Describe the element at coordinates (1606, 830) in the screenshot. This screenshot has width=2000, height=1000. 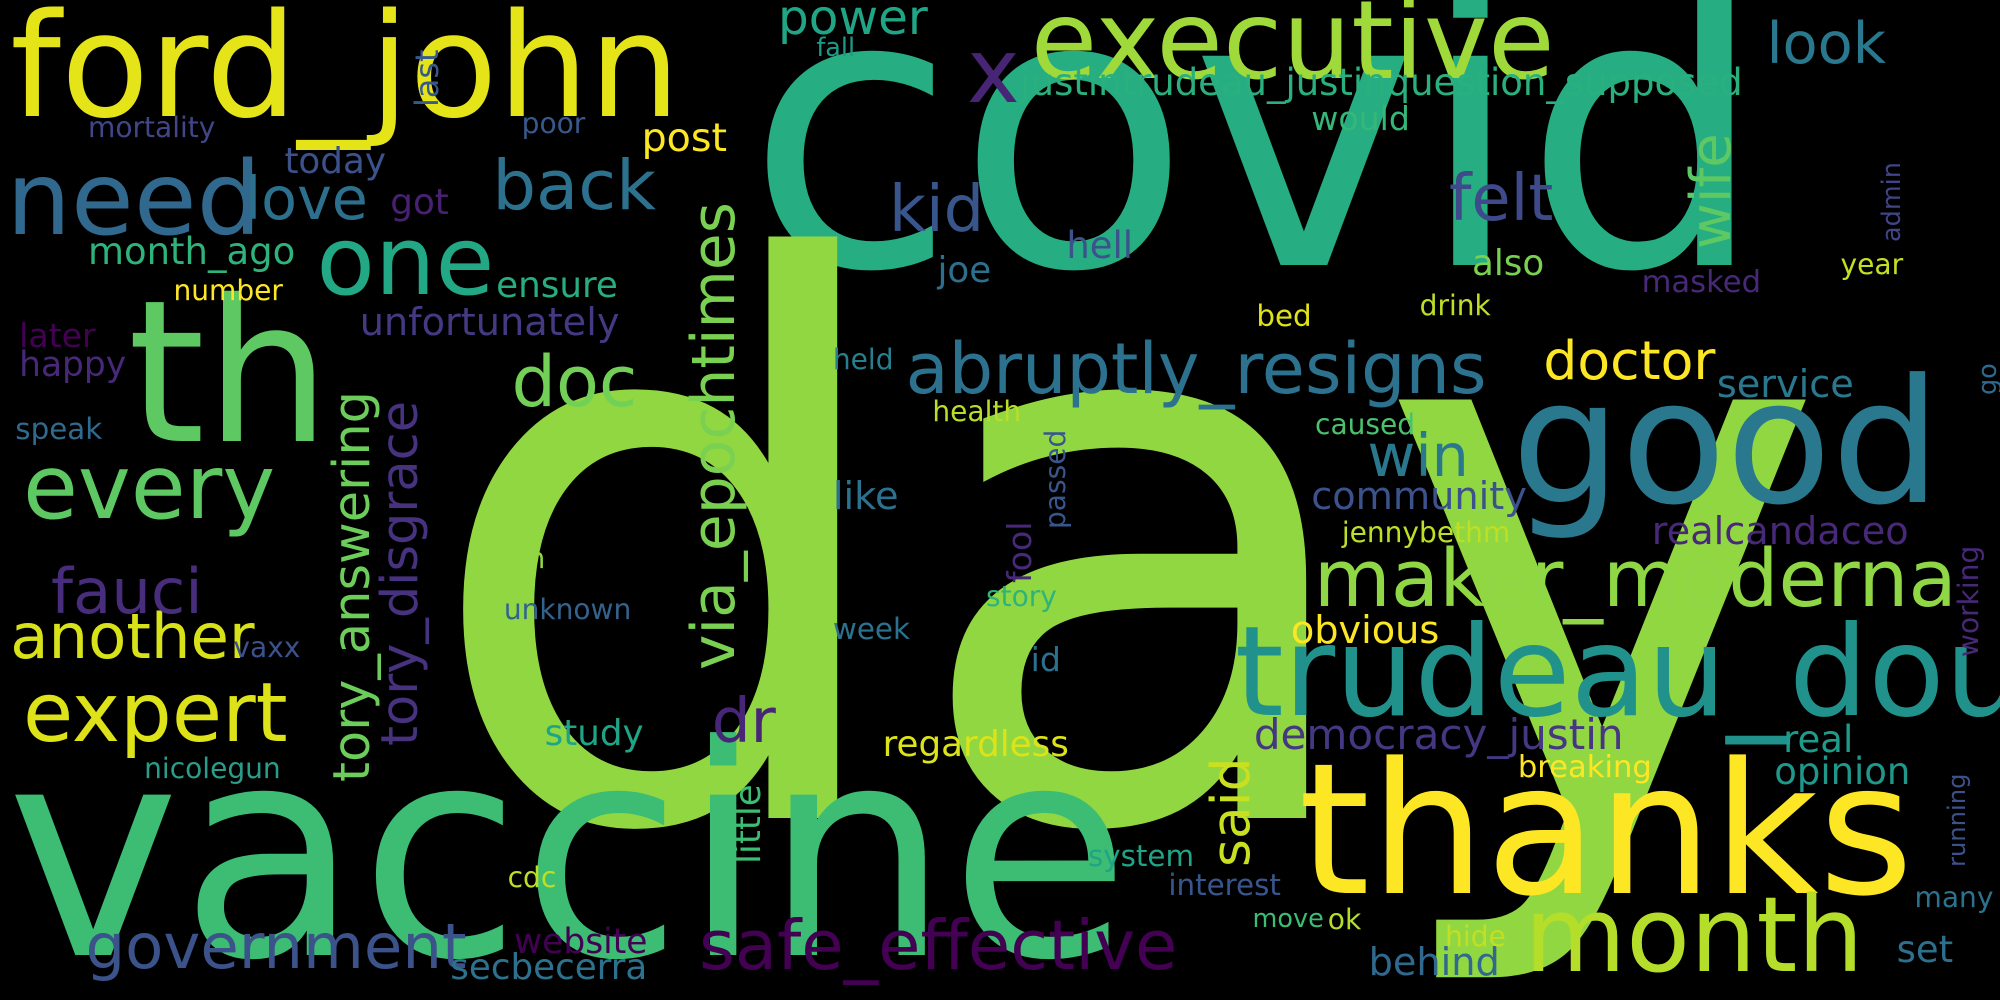
I see `word-thanks: thanks` at that location.